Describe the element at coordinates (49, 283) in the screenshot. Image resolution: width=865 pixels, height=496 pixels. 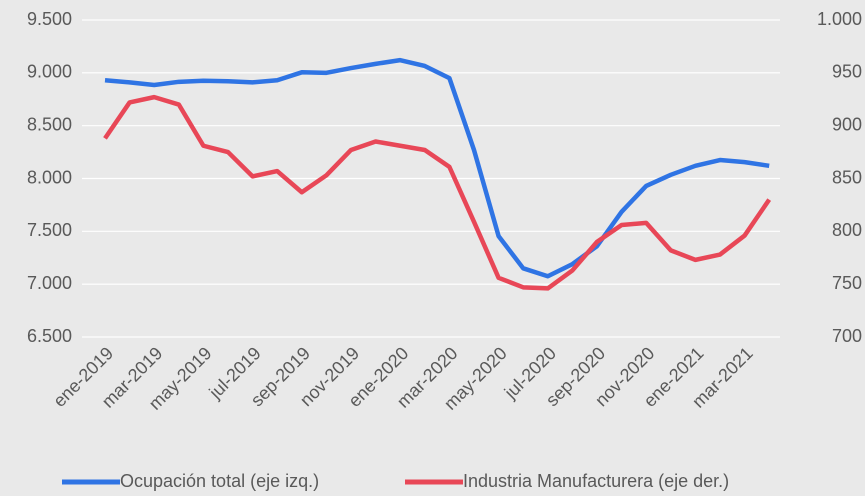
I see `y-tick-label: 7.000` at that location.